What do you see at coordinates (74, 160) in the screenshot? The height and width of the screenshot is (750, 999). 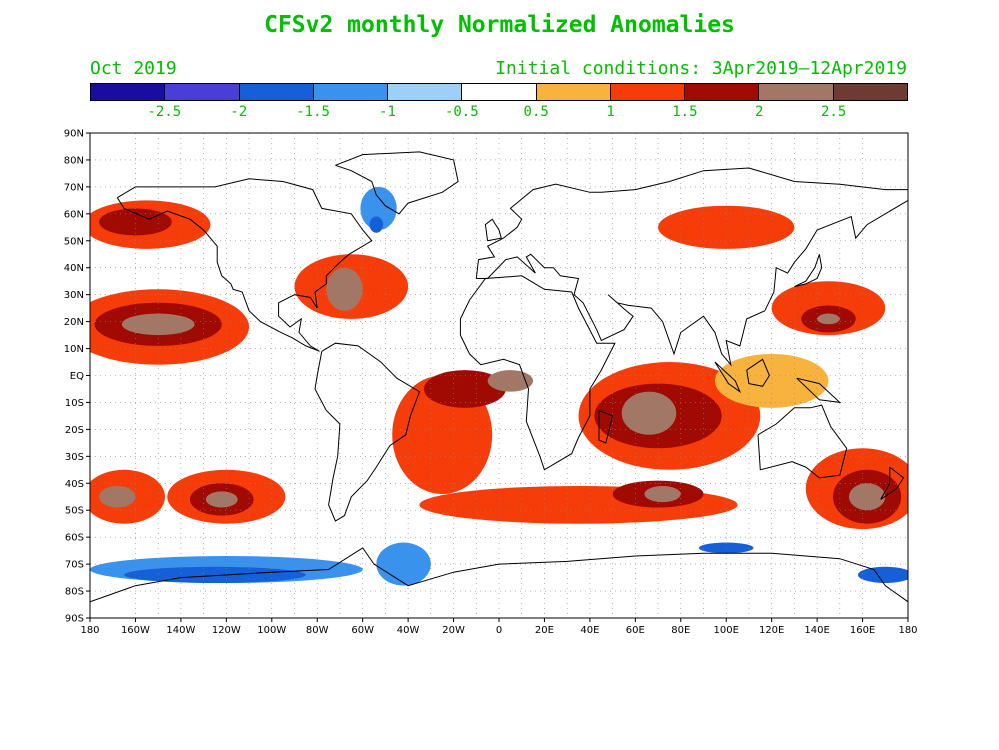 I see `lat-tick-label: 80N` at bounding box center [74, 160].